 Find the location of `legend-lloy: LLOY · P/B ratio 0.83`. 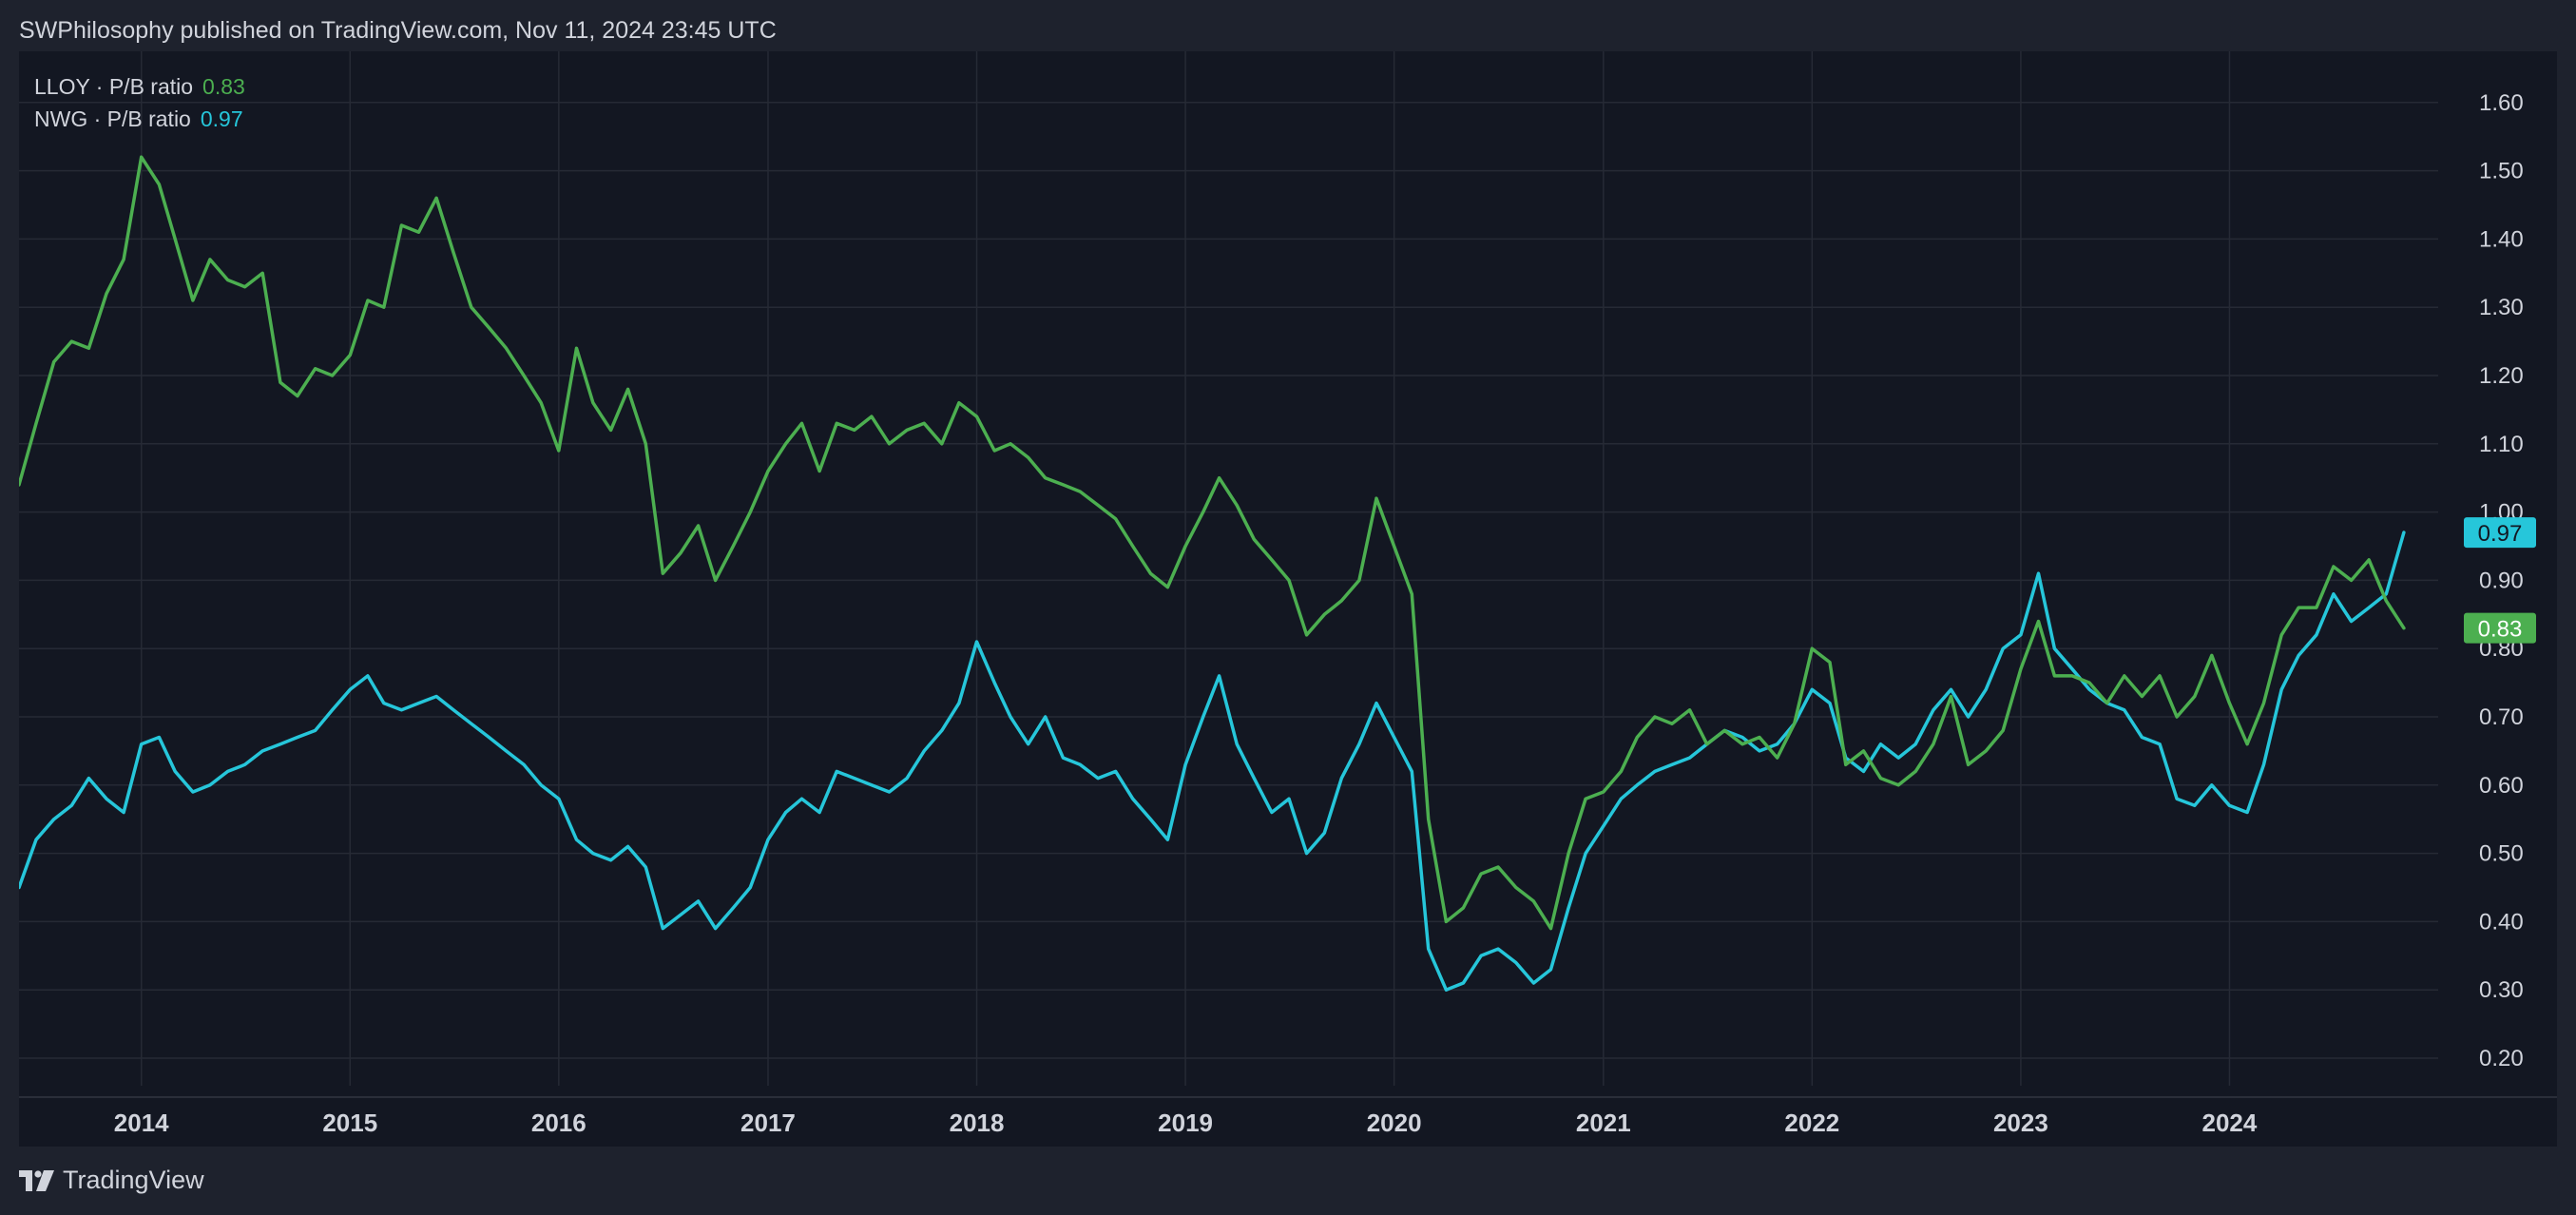

legend-lloy: LLOY · P/B ratio 0.83 is located at coordinates (139, 86).